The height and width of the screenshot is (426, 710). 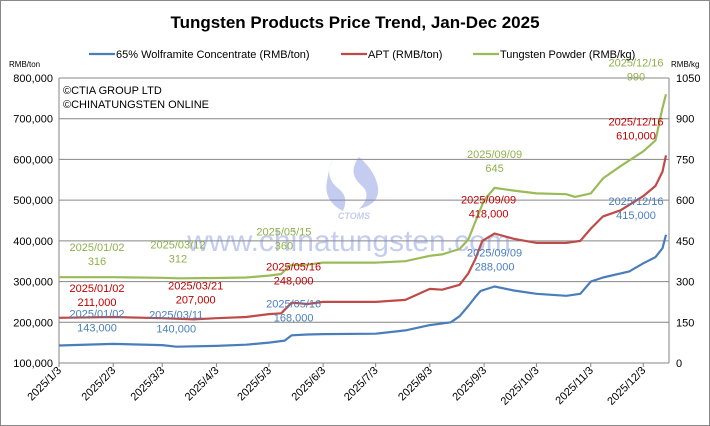 What do you see at coordinates (178, 259) in the screenshot?
I see `data-label-value: 312` at bounding box center [178, 259].